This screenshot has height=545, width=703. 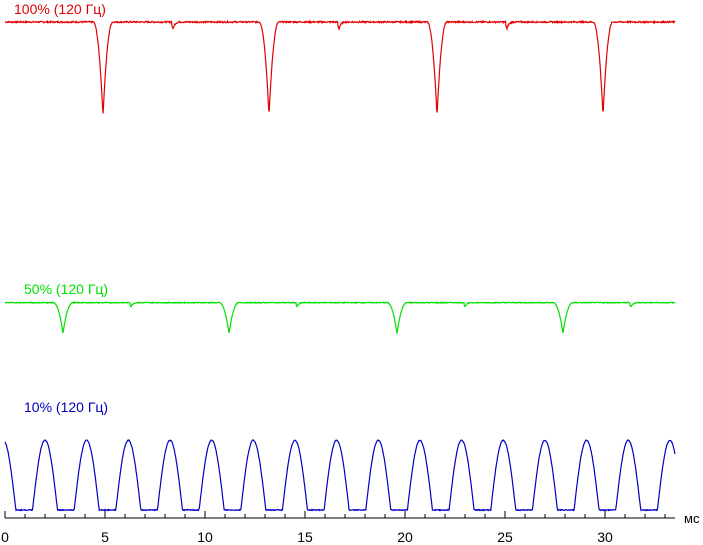 I want to click on series-label-10-percent: 10% (120 Гц), so click(x=66, y=407).